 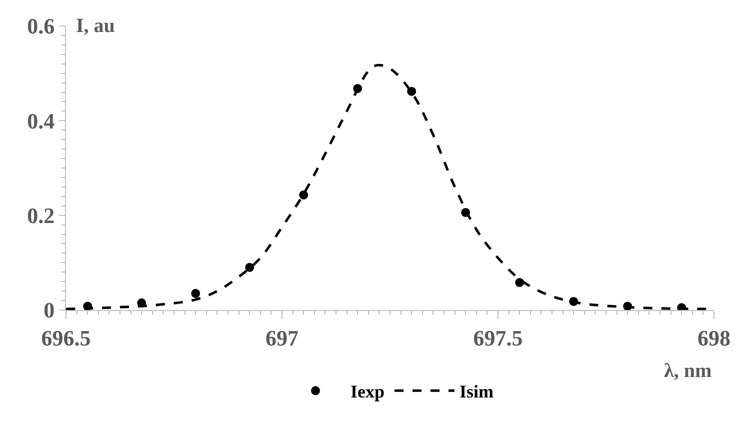 What do you see at coordinates (714, 337) in the screenshot?
I see `x-tick-label: 698` at bounding box center [714, 337].